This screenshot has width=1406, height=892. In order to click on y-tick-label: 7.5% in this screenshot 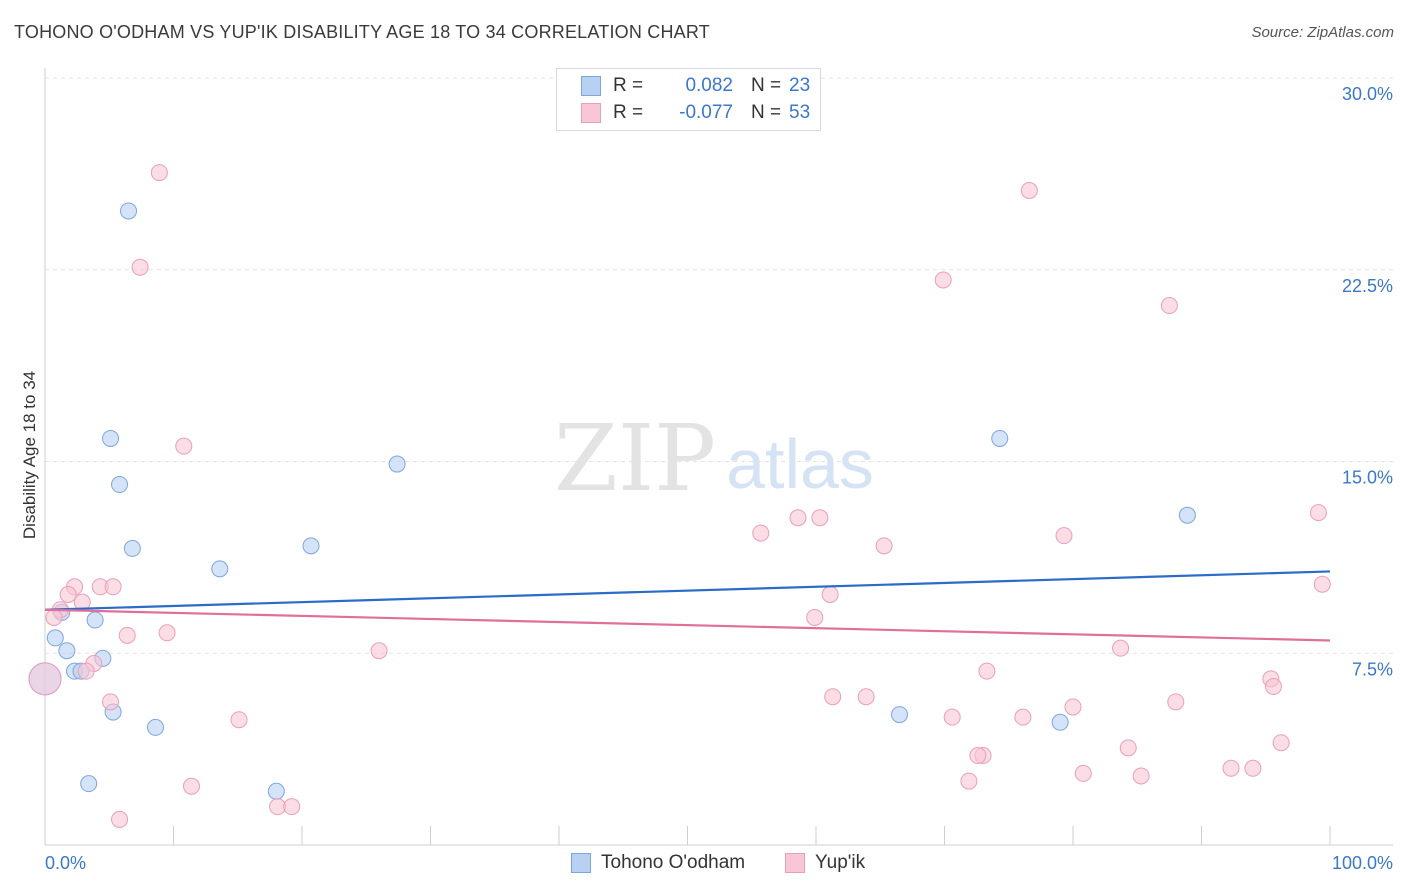, I will do `click(1372, 669)`.